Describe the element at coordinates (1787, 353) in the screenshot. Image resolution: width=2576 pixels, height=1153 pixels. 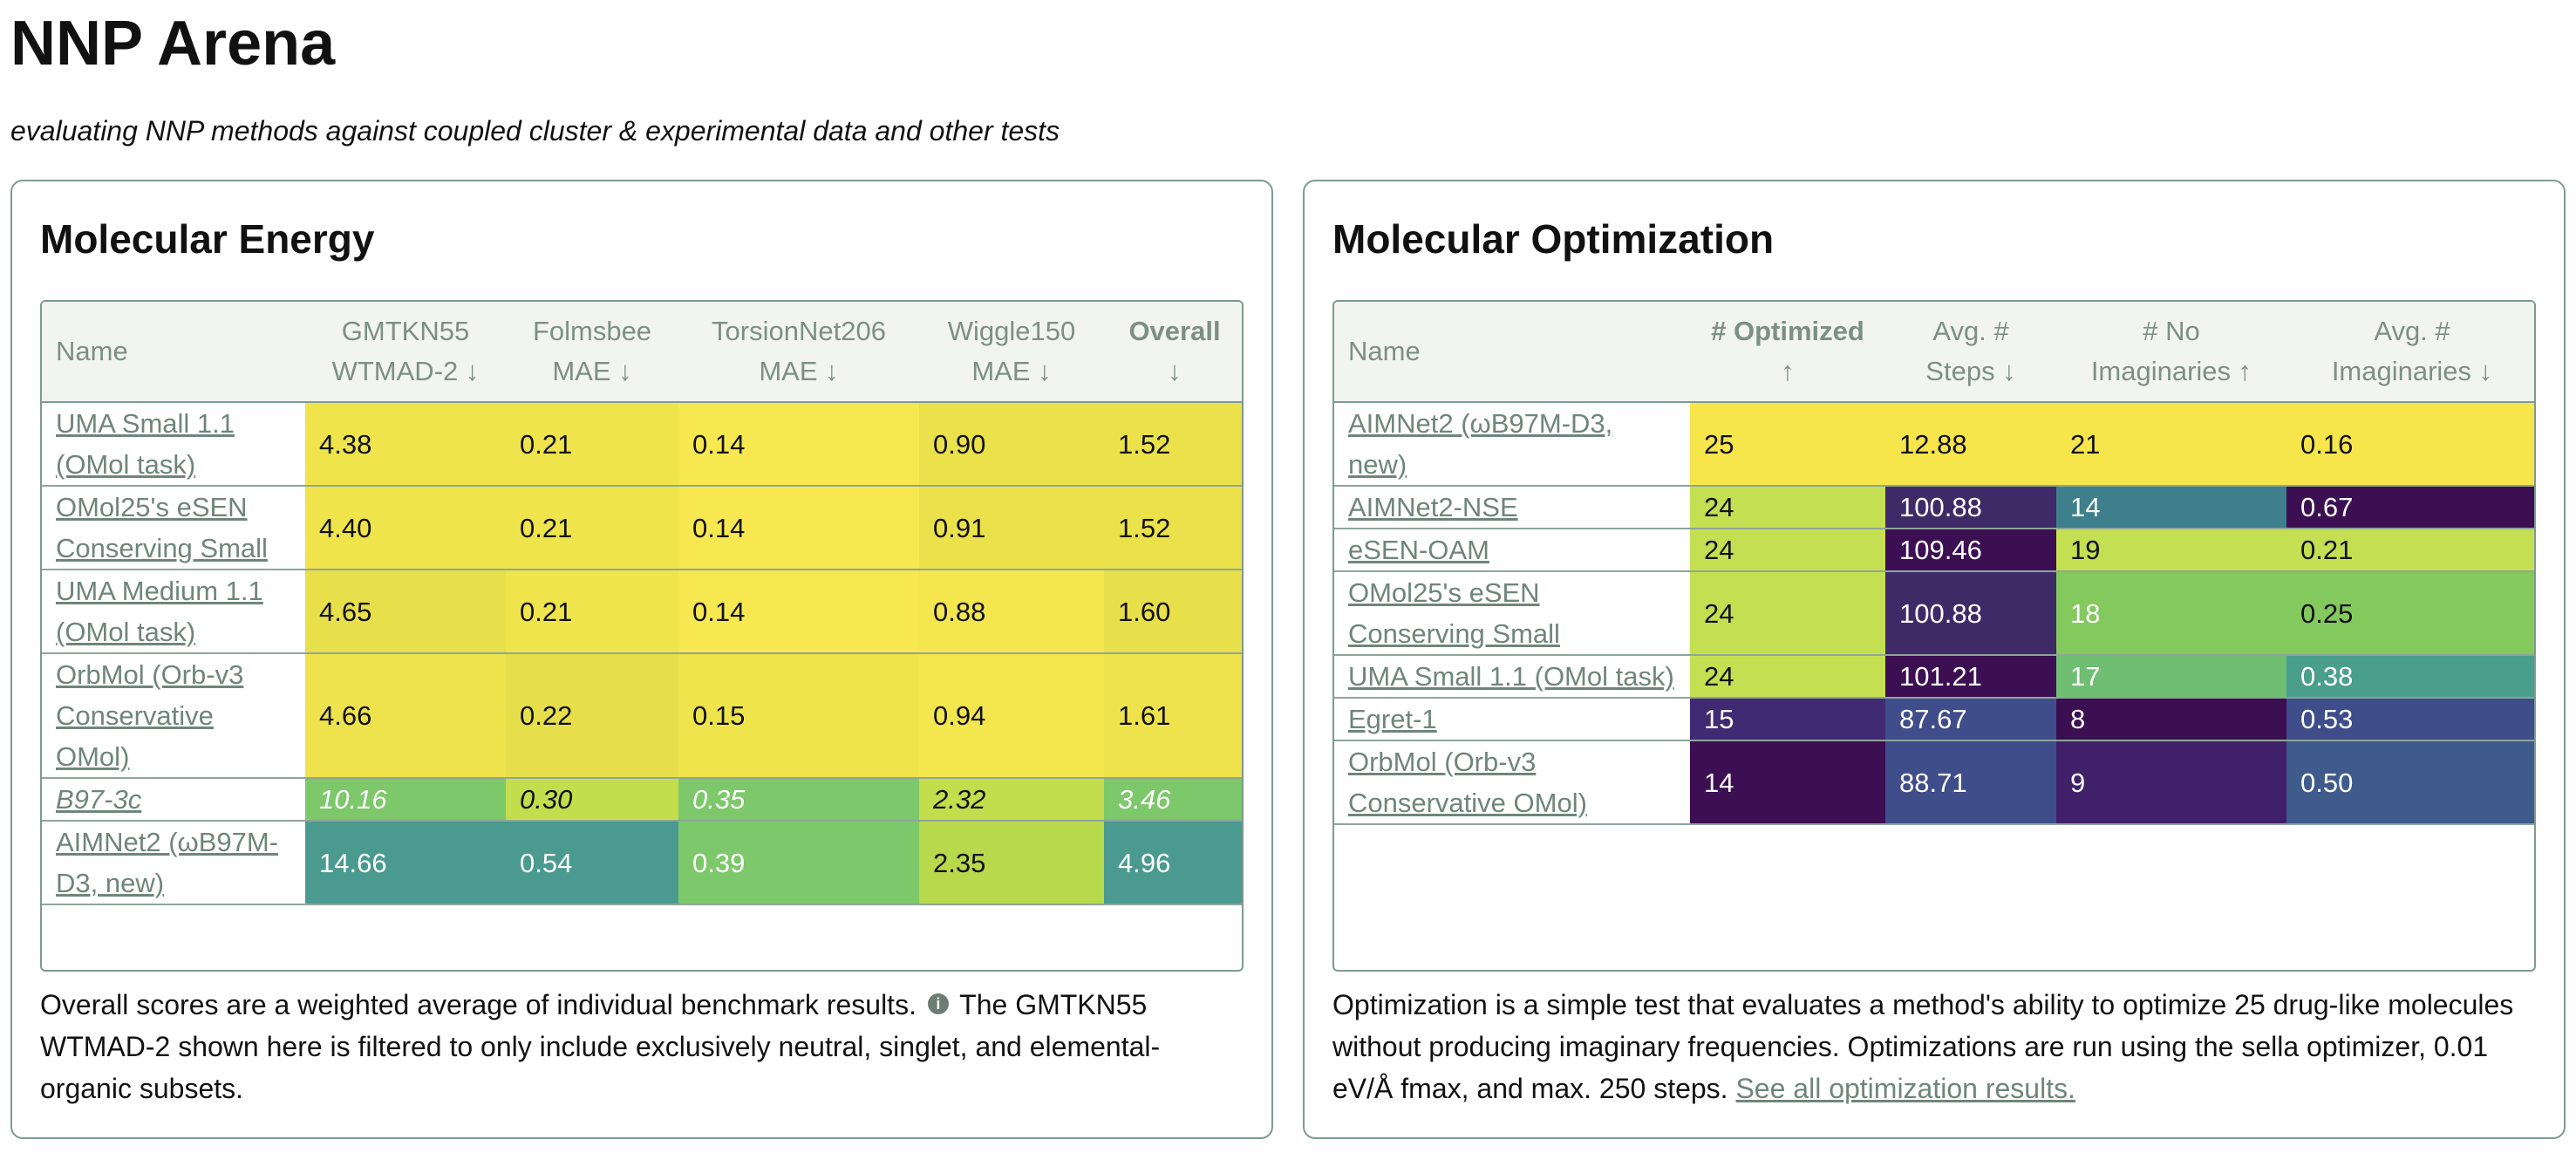
I see `column-header-optimized: # Optimized ↑` at that location.